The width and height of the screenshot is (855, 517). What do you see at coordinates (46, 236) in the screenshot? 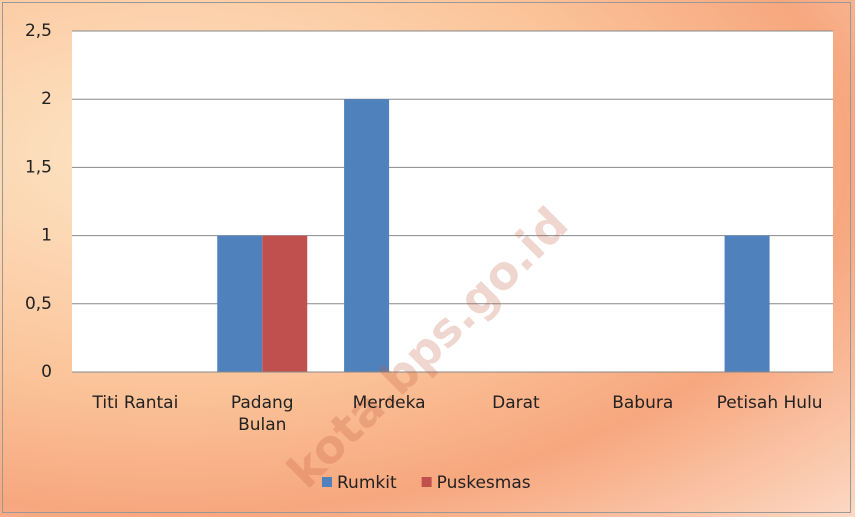
I see `y-tick-label: 1` at bounding box center [46, 236].